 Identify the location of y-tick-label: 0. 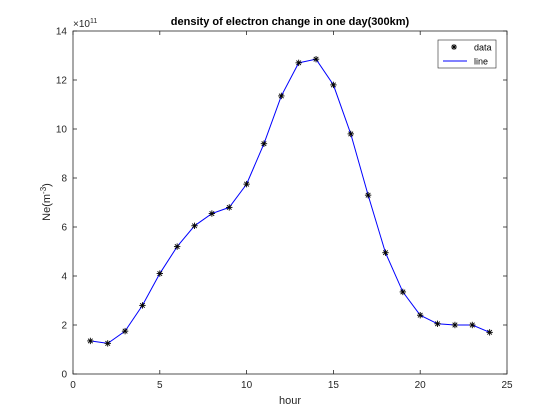
(64, 375).